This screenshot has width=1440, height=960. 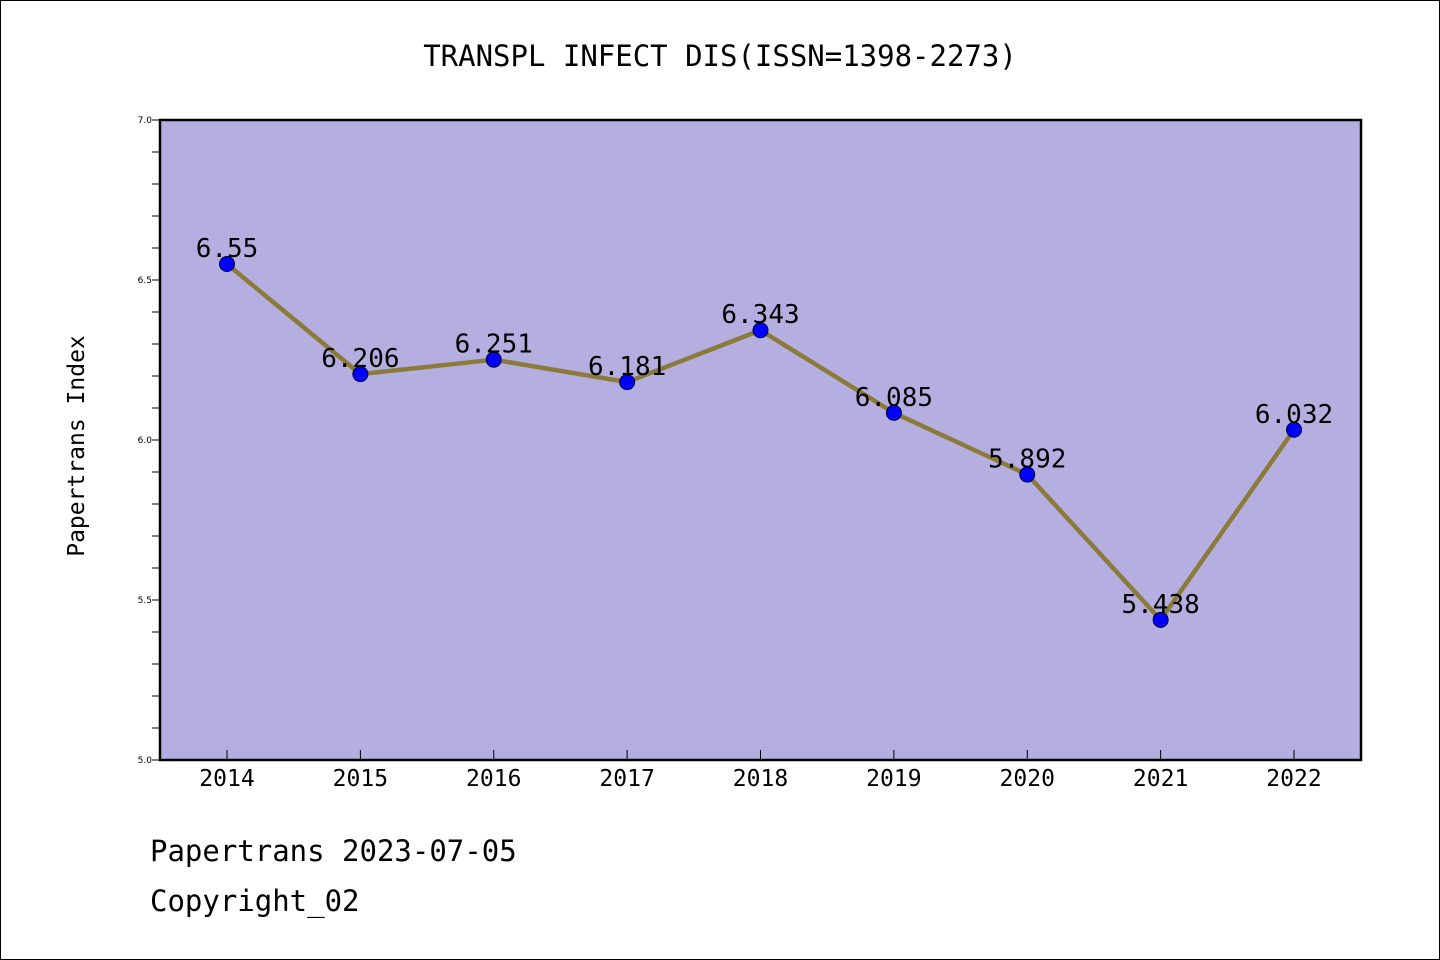 What do you see at coordinates (227, 249) in the screenshot?
I see `data-label: 6.55` at bounding box center [227, 249].